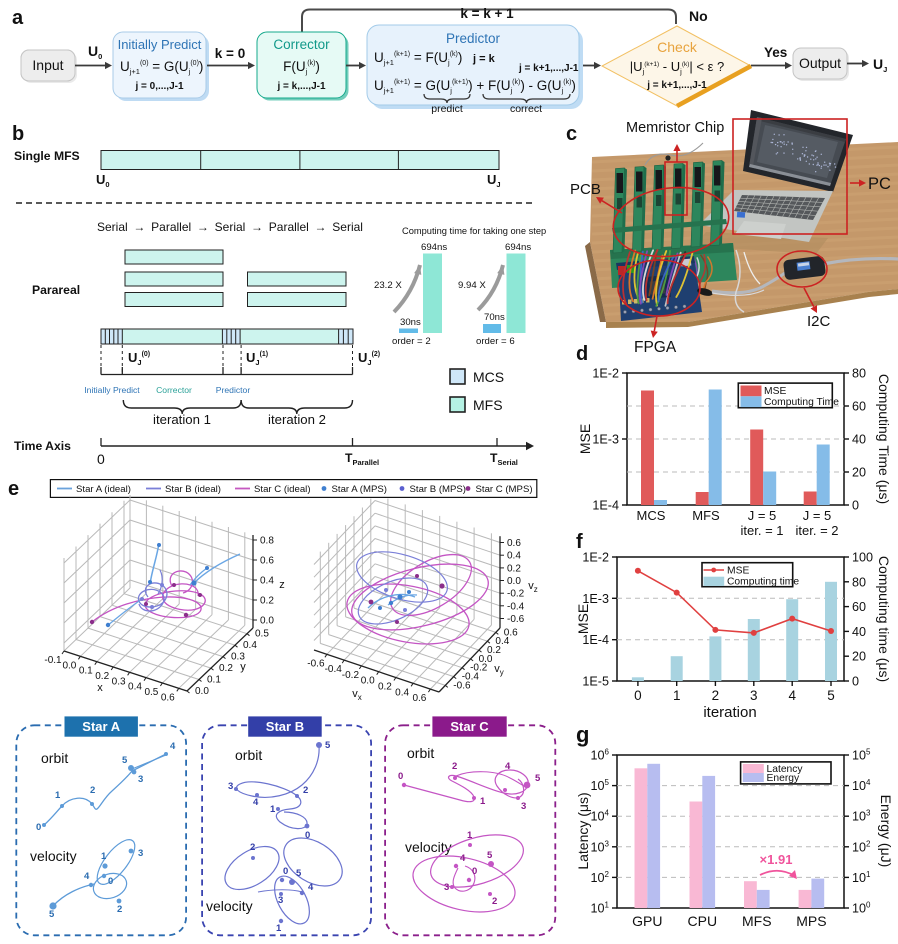 The height and width of the screenshot is (944, 898). What do you see at coordinates (583, 830) in the screenshot?
I see `svg-text: Latency (μs)` at bounding box center [583, 830].